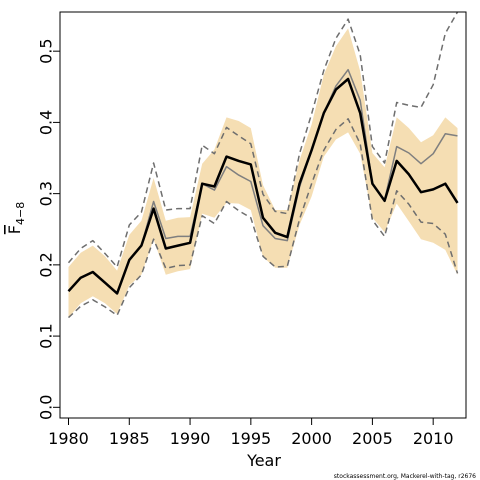 Image resolution: width=480 pixels, height=480 pixels. Describe the element at coordinates (46, 122) in the screenshot. I see `y-tick-label: 0.4` at that location.